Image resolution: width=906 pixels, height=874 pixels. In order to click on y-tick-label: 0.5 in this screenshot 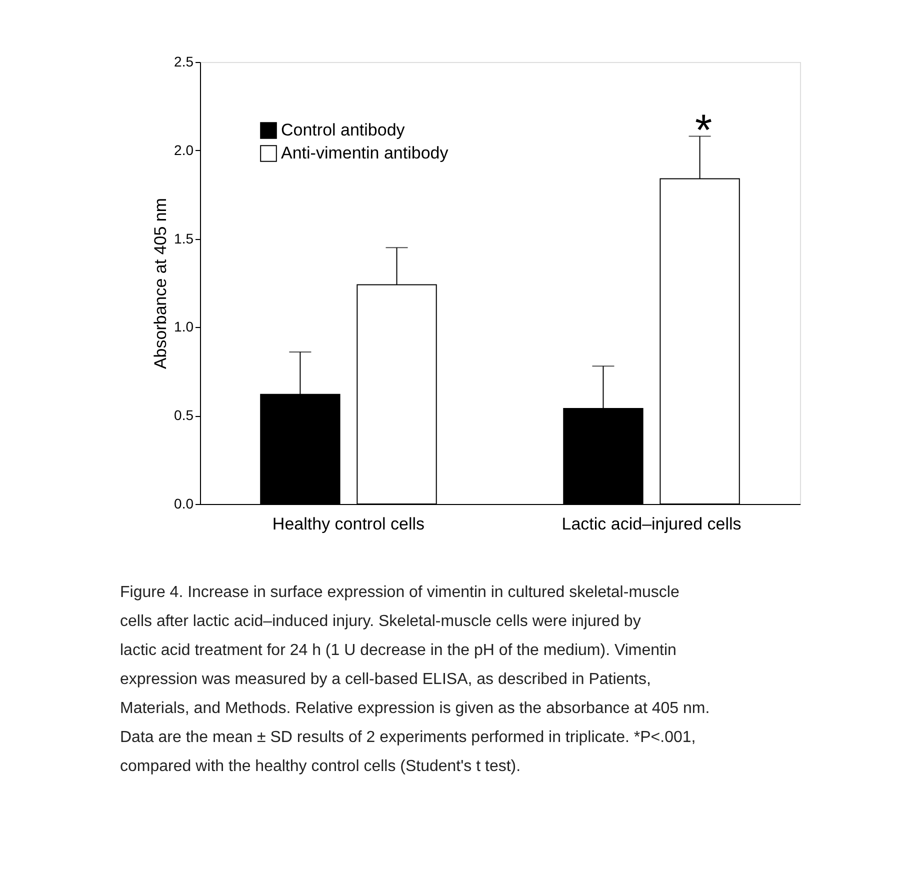, I will do `click(184, 415)`.